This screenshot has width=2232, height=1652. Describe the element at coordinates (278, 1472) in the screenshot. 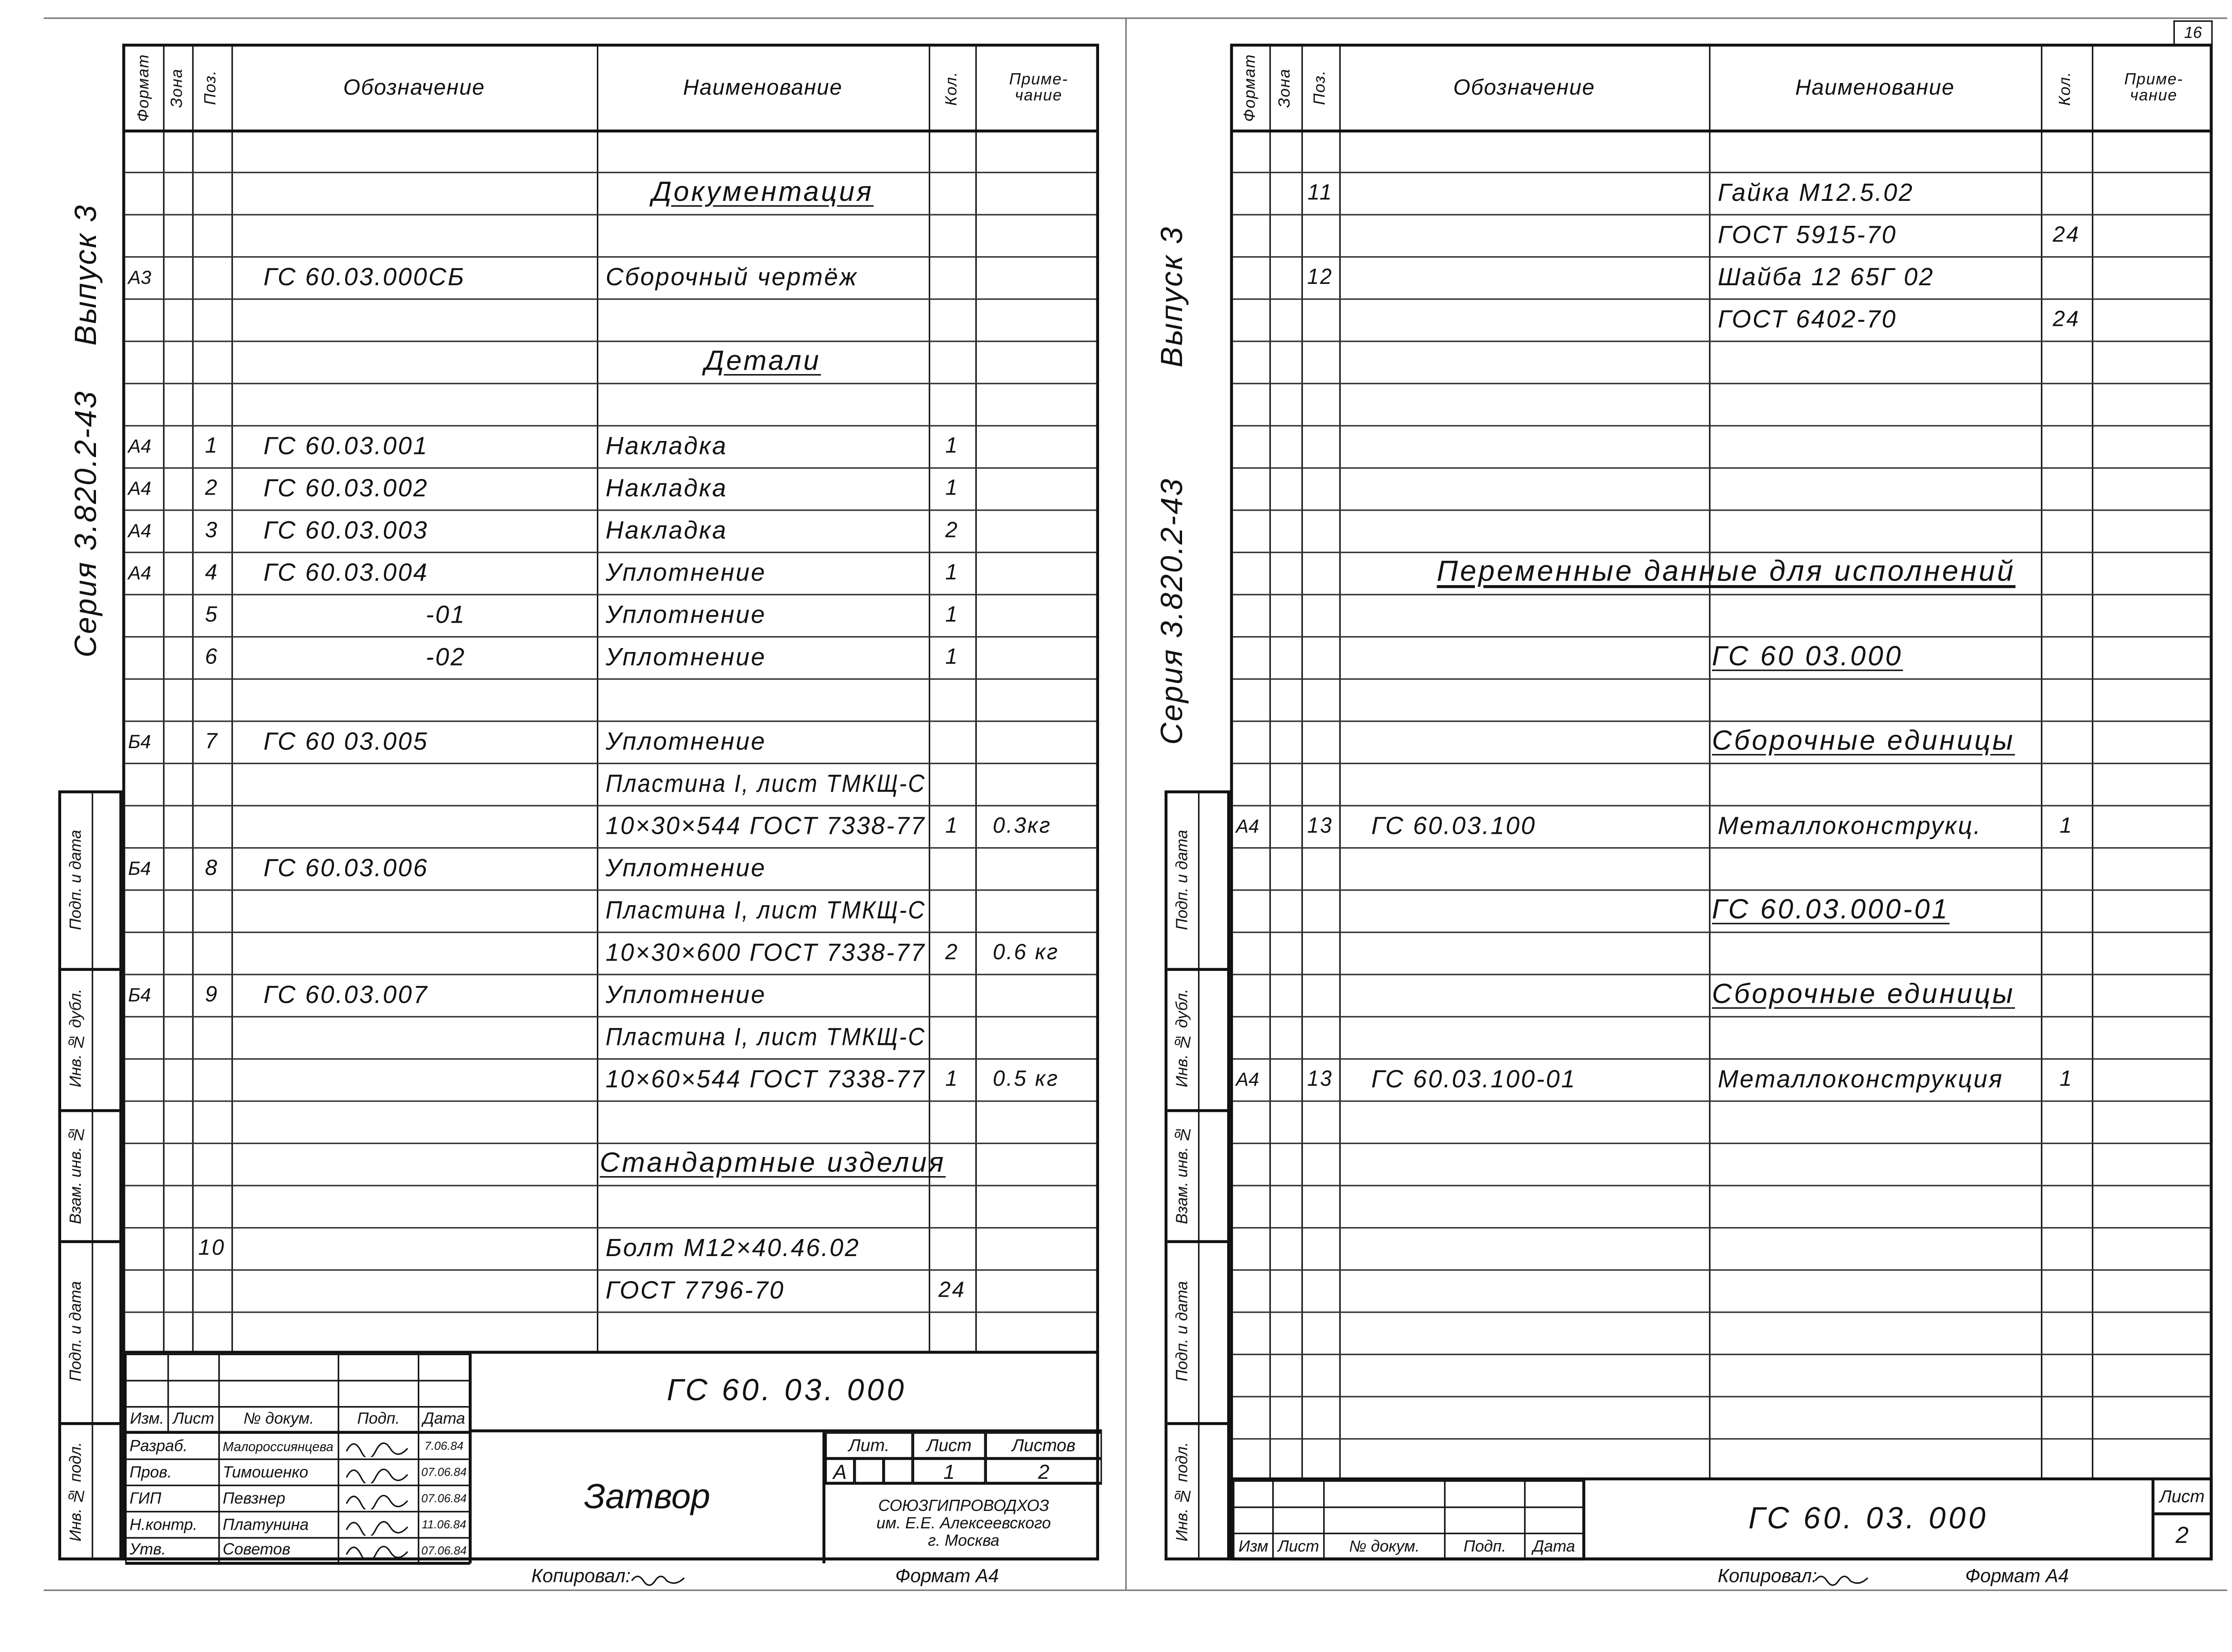

I see `title-cell: Тимошенко` at that location.